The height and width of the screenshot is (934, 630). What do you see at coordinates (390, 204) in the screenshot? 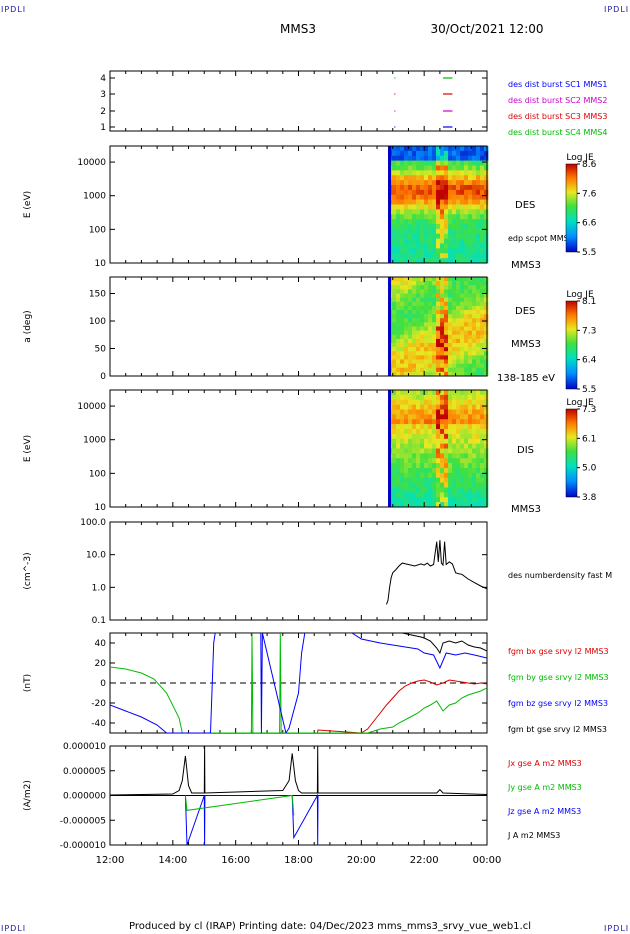
I see `des_energy-heatmap-edge` at bounding box center [390, 204].